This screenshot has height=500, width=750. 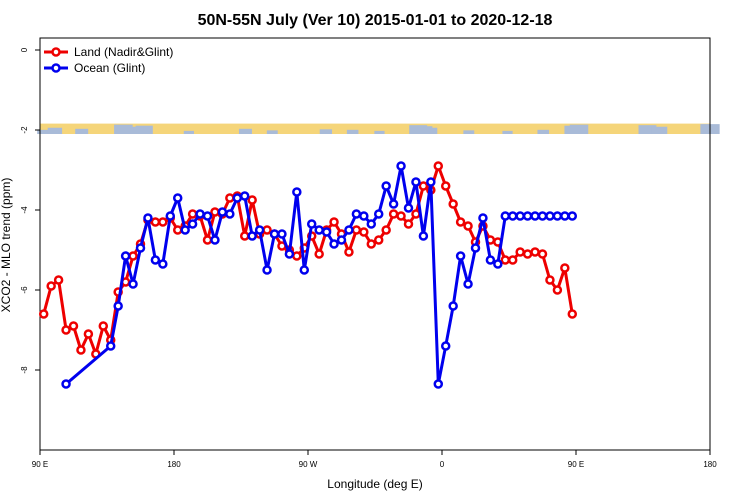 I want to click on y-tick-label: -8, so click(x=24, y=370).